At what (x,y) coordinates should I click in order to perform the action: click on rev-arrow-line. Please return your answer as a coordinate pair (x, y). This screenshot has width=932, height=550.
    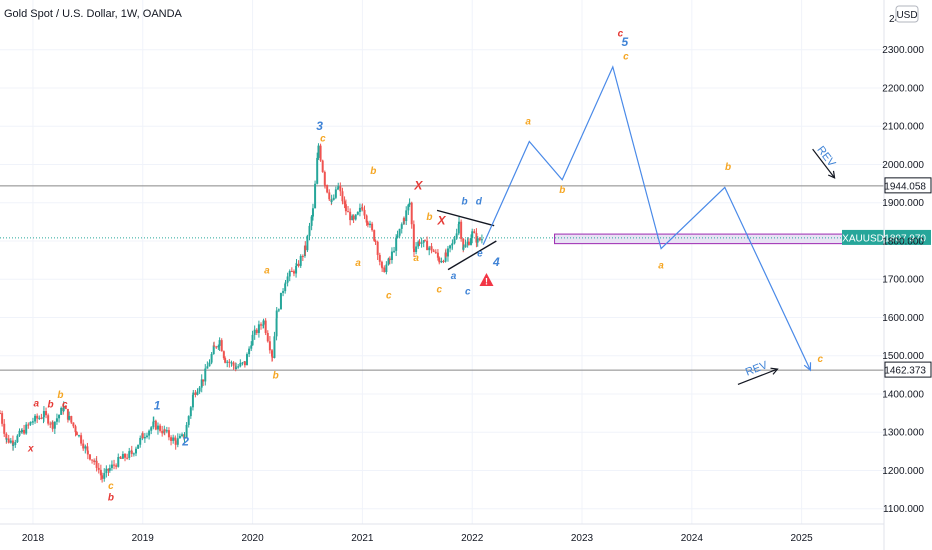
    Looking at the image, I should click on (757, 376).